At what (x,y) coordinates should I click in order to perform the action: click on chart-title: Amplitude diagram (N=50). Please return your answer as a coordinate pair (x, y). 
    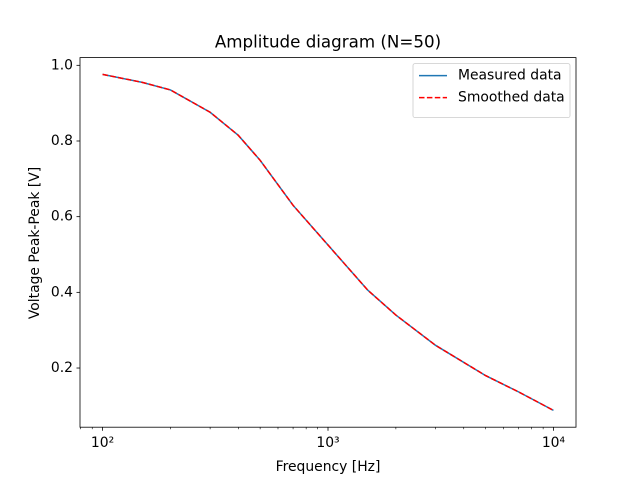
    Looking at the image, I should click on (328, 42).